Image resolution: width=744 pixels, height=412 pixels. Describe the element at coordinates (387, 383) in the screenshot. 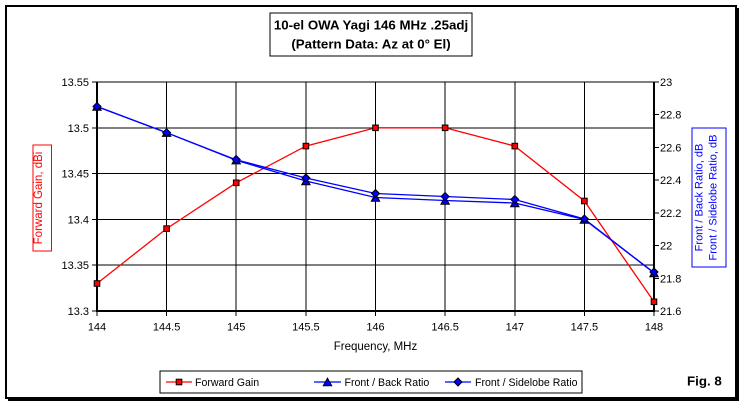

I see `svg-text: Front / Back Ratio` at that location.